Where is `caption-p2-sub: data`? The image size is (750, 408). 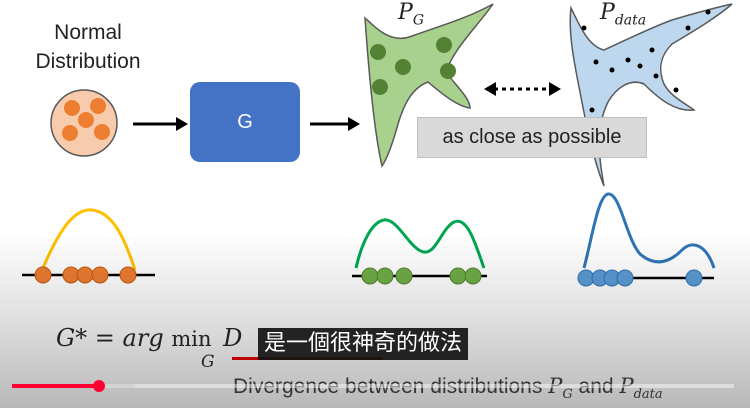 caption-p2-sub: data is located at coordinates (648, 395).